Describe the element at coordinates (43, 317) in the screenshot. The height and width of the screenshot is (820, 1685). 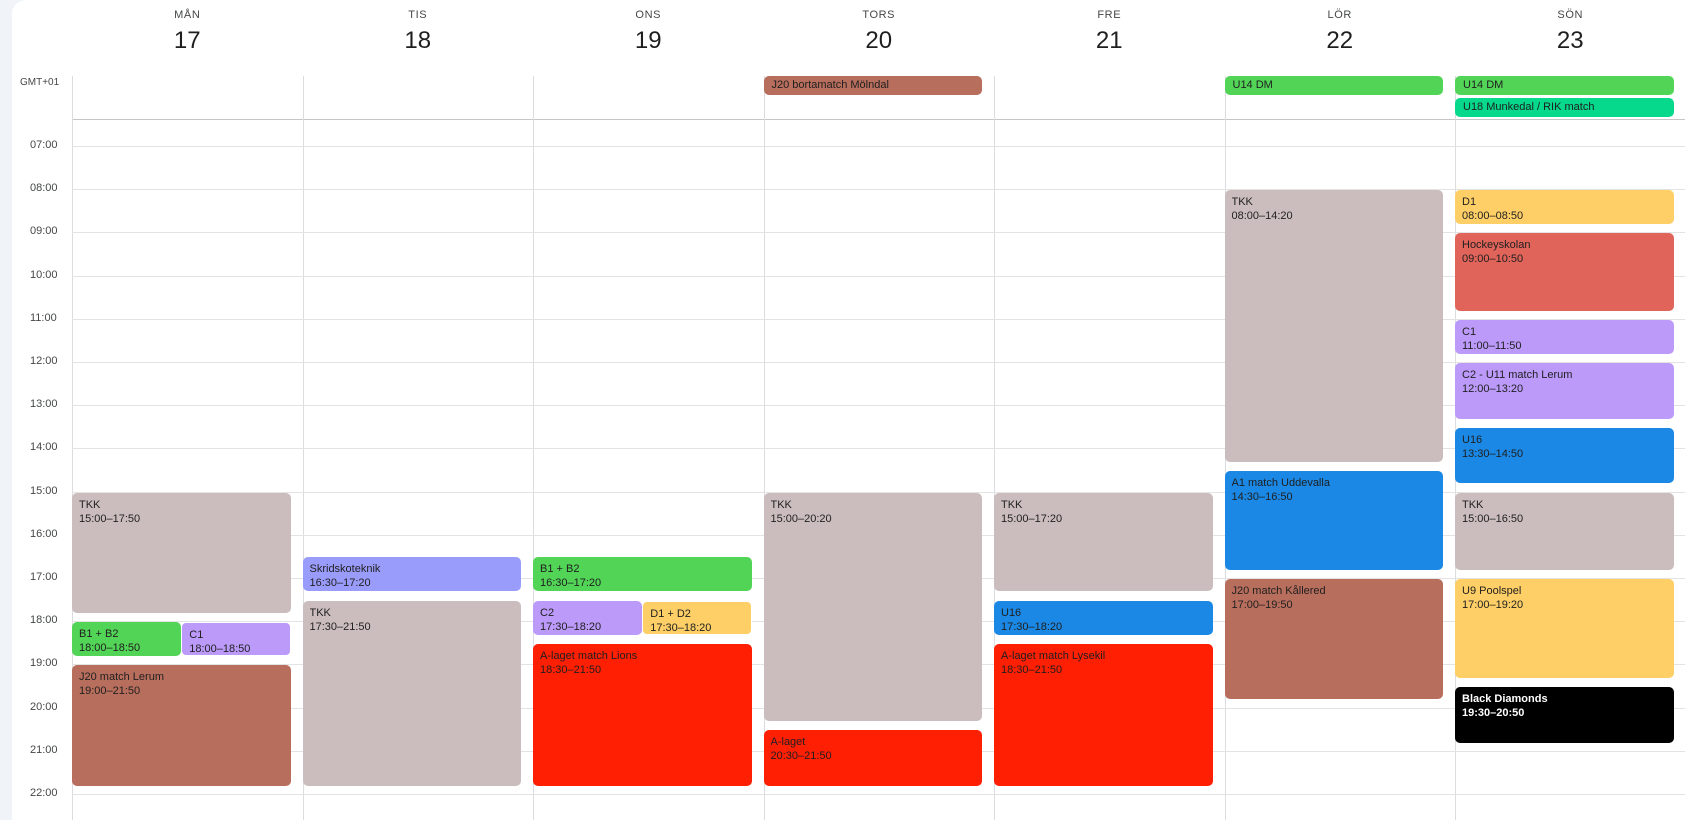
I see `hour-label: 11:00` at that location.